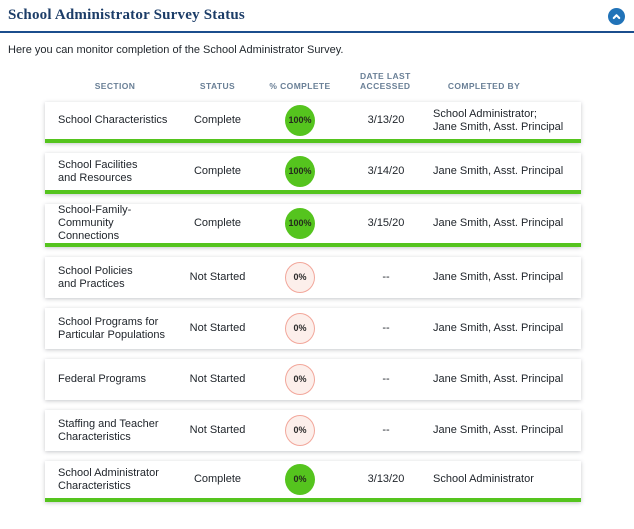 The image size is (634, 529). I want to click on section-cell: School Facilities and Resources, so click(98, 171).